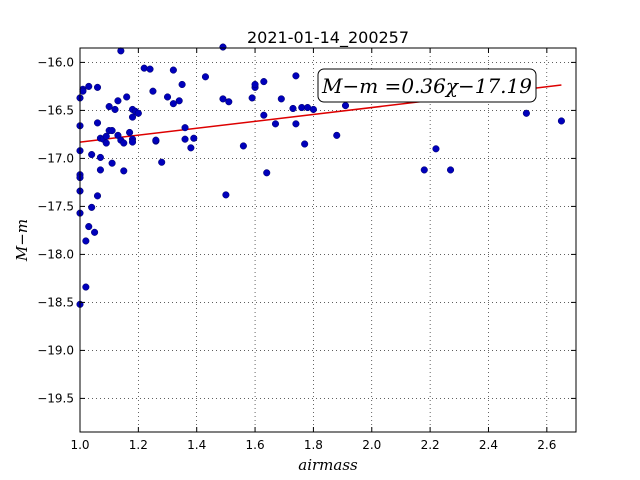 The width and height of the screenshot is (640, 480). What do you see at coordinates (328, 465) in the screenshot?
I see `x-axis-label: airmass` at bounding box center [328, 465].